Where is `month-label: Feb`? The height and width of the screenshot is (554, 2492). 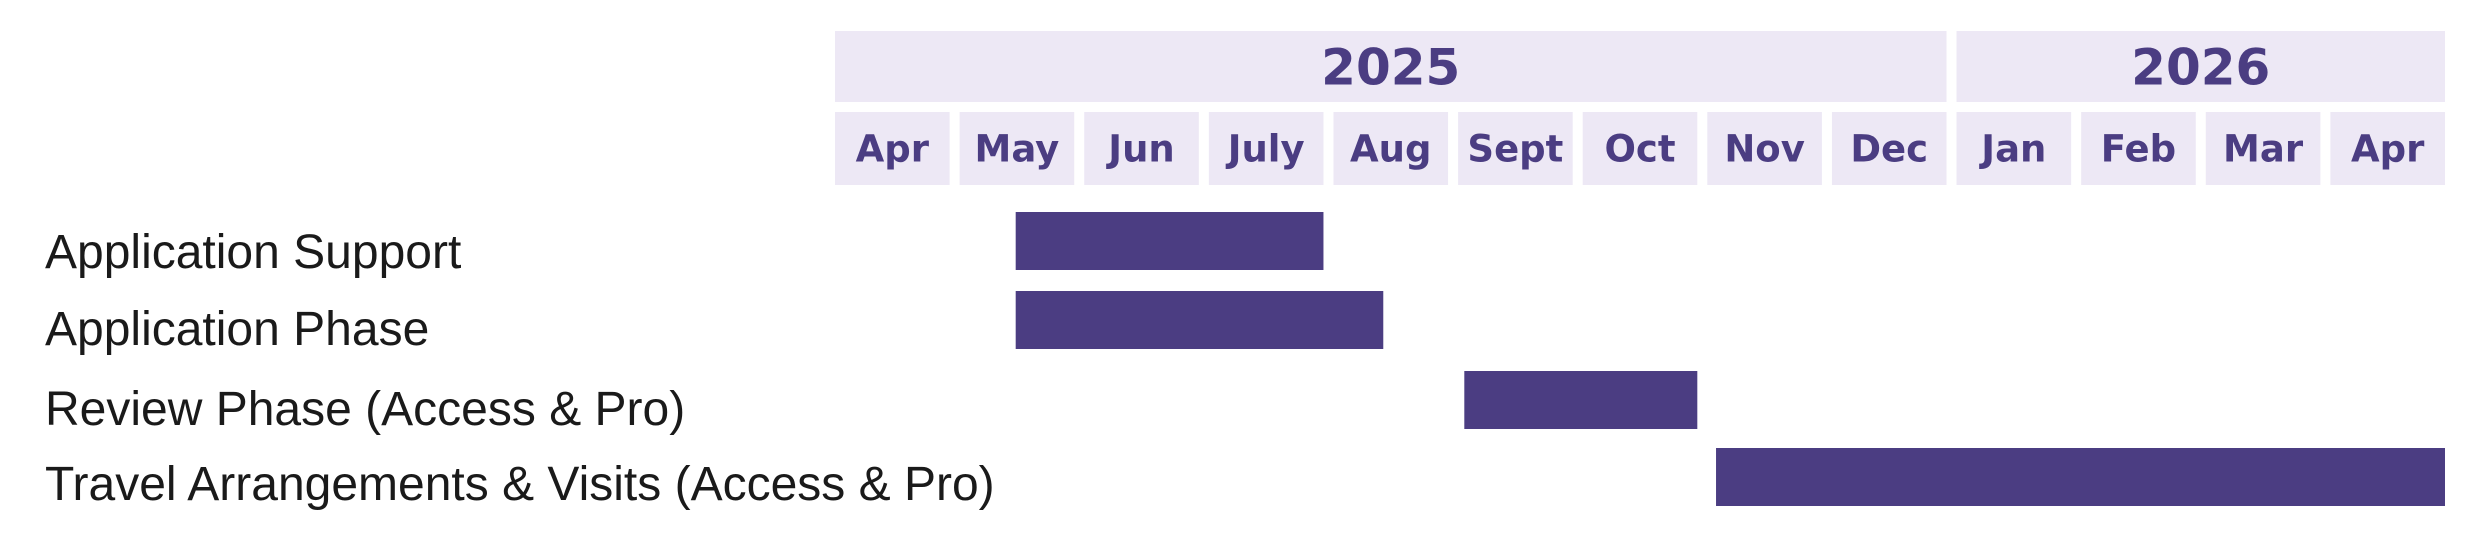
month-label: Feb is located at coordinates (2138, 149).